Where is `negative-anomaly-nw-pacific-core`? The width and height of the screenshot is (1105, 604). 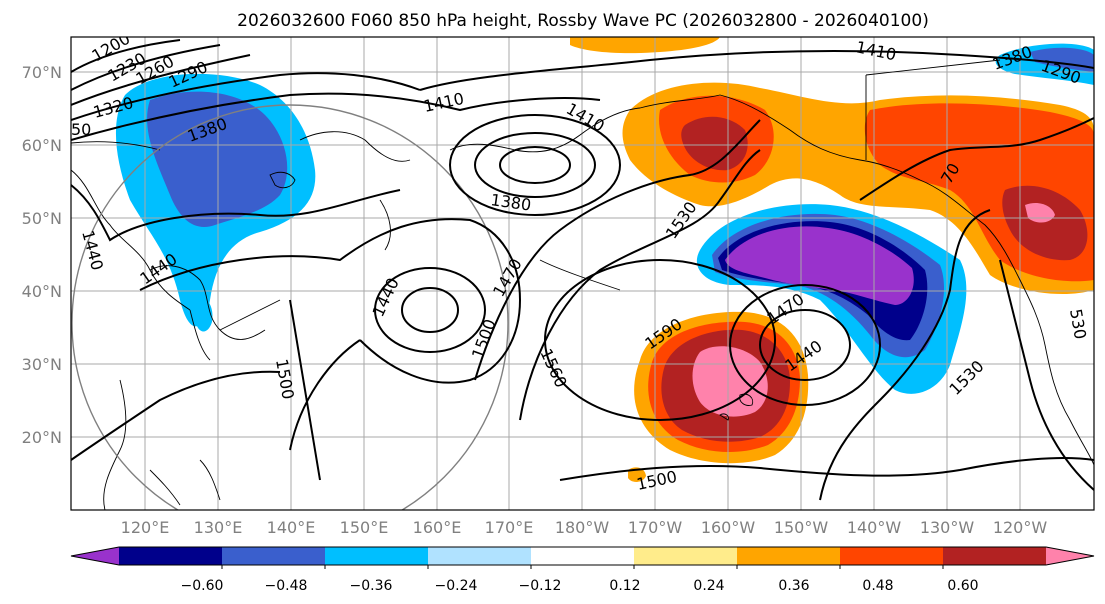
negative-anomaly-nw-pacific-core is located at coordinates (217, 159).